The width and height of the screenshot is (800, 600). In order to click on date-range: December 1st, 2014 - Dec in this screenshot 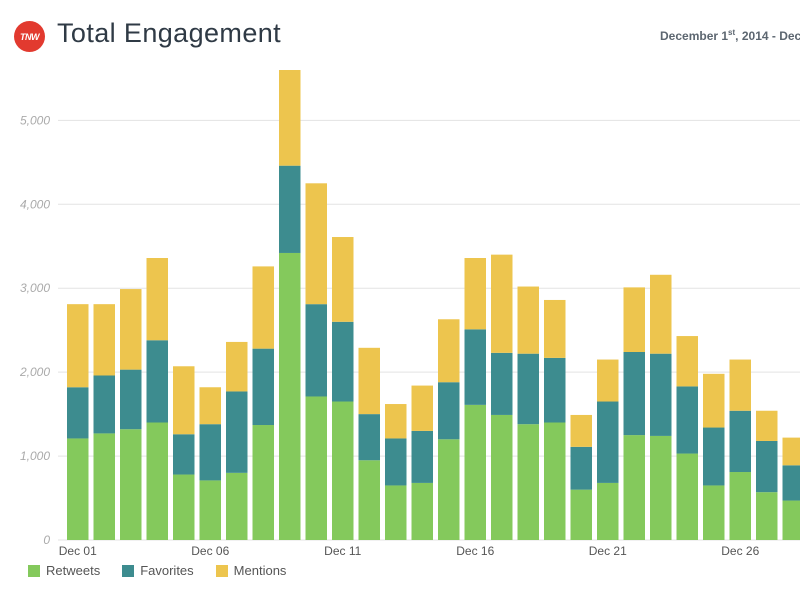, I will do `click(730, 35)`.